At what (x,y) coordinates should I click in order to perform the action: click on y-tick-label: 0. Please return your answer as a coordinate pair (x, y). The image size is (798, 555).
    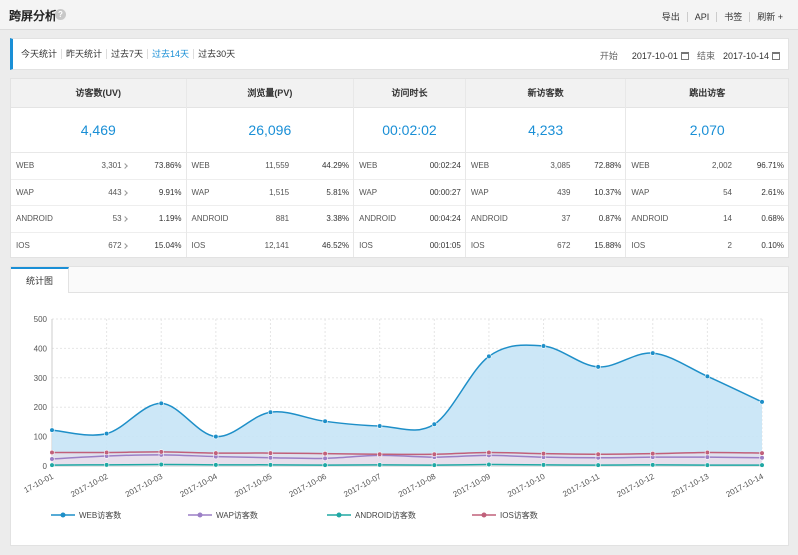
    Looking at the image, I should click on (45, 466).